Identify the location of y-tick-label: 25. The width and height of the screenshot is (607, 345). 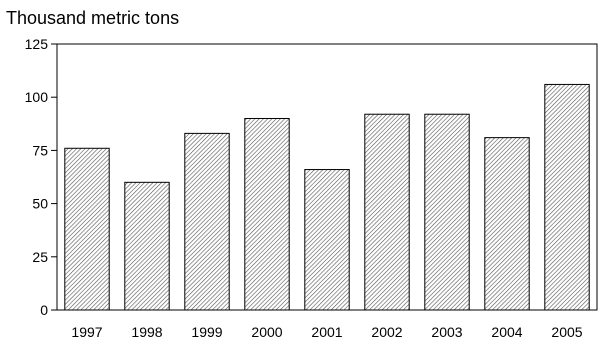
(40, 257).